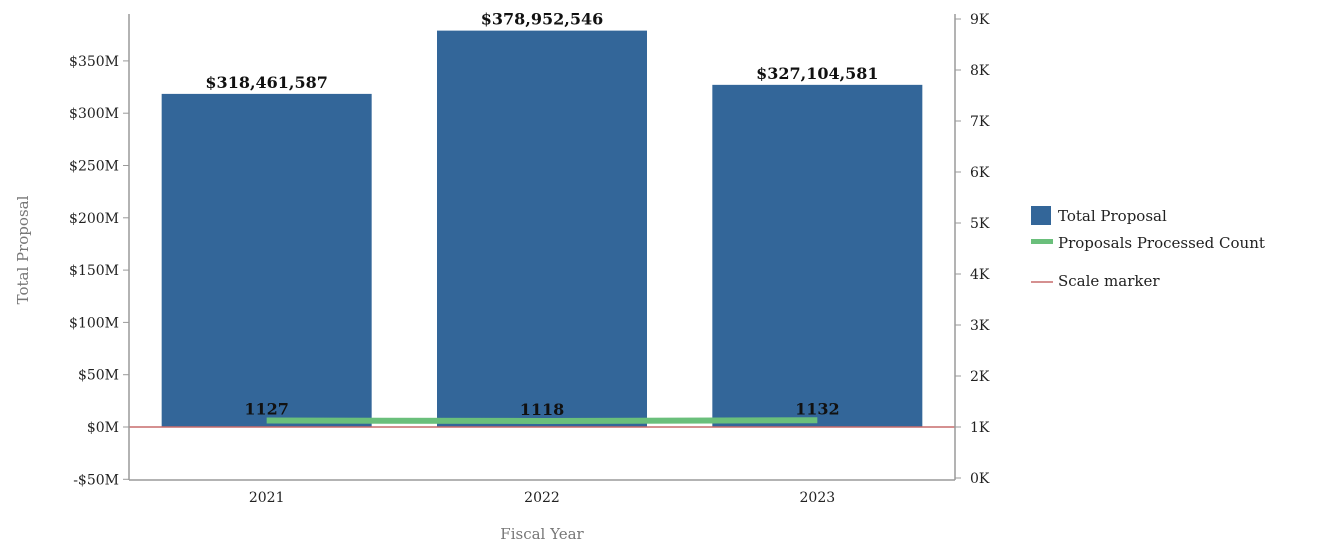  I want to click on left-tick-label: -$50M, so click(96, 480).